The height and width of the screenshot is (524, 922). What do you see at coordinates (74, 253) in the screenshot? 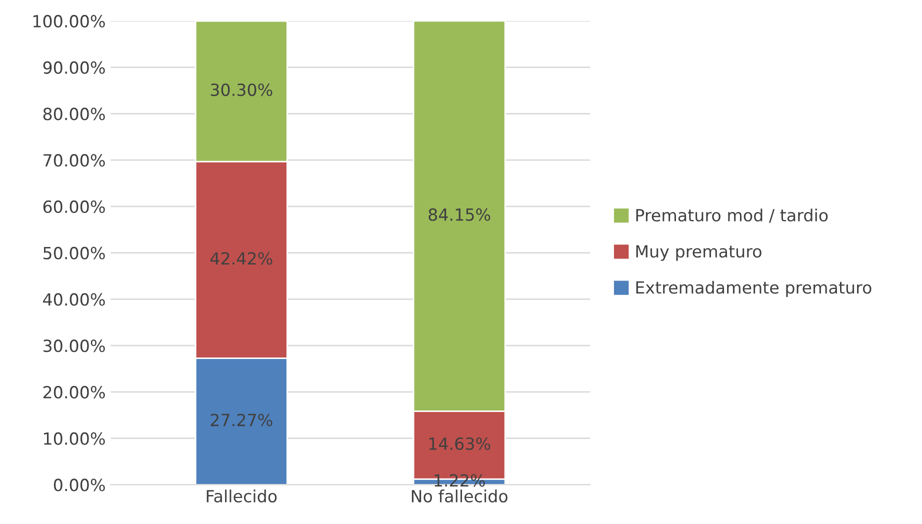
I see `y-tick-label: 50.00%` at bounding box center [74, 253].